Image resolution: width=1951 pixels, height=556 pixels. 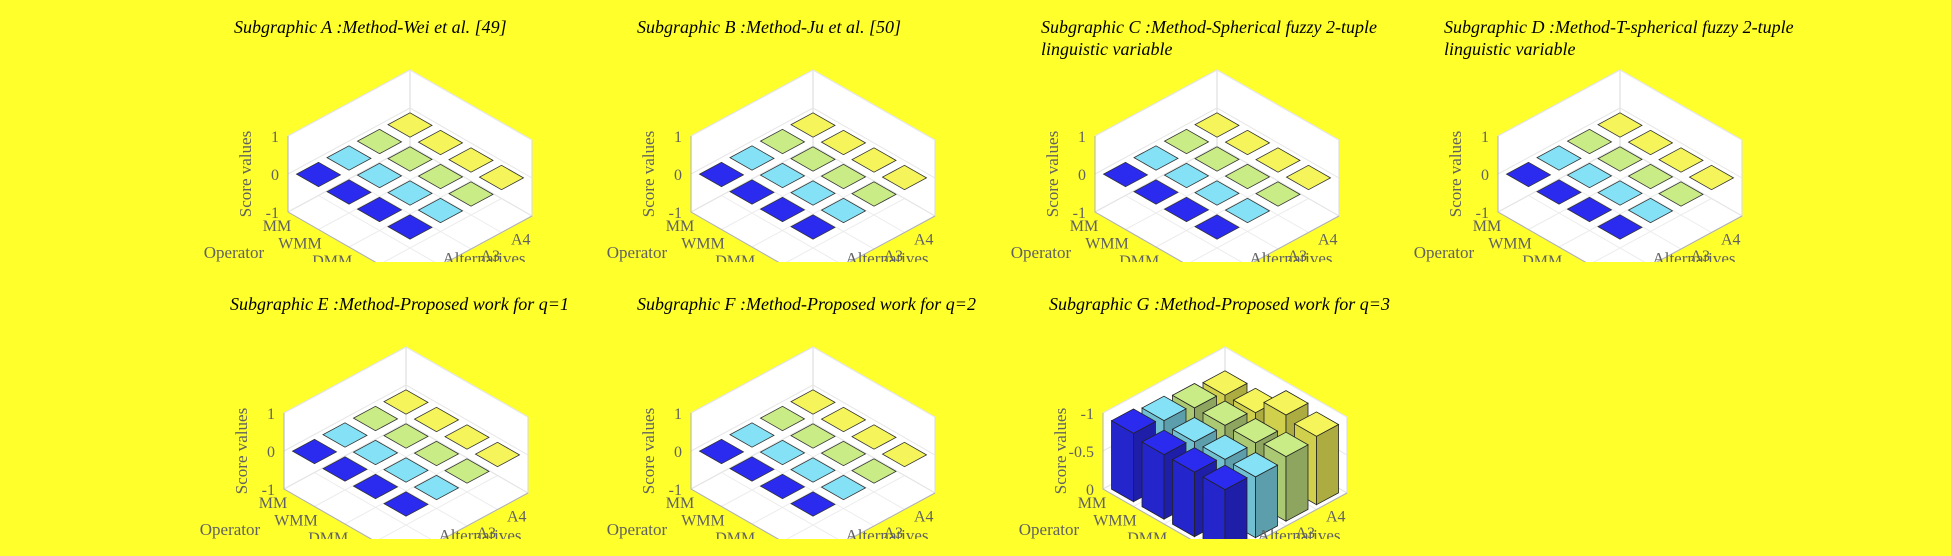 I want to click on bar-WMM-A1, so click(x=1559, y=192).